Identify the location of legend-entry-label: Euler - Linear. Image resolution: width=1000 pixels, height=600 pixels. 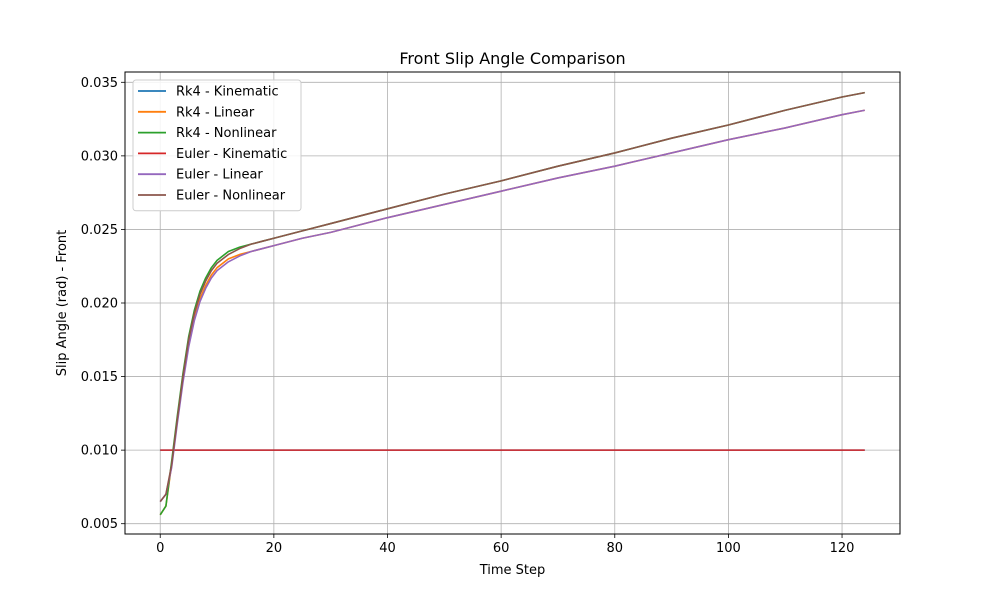
(219, 175).